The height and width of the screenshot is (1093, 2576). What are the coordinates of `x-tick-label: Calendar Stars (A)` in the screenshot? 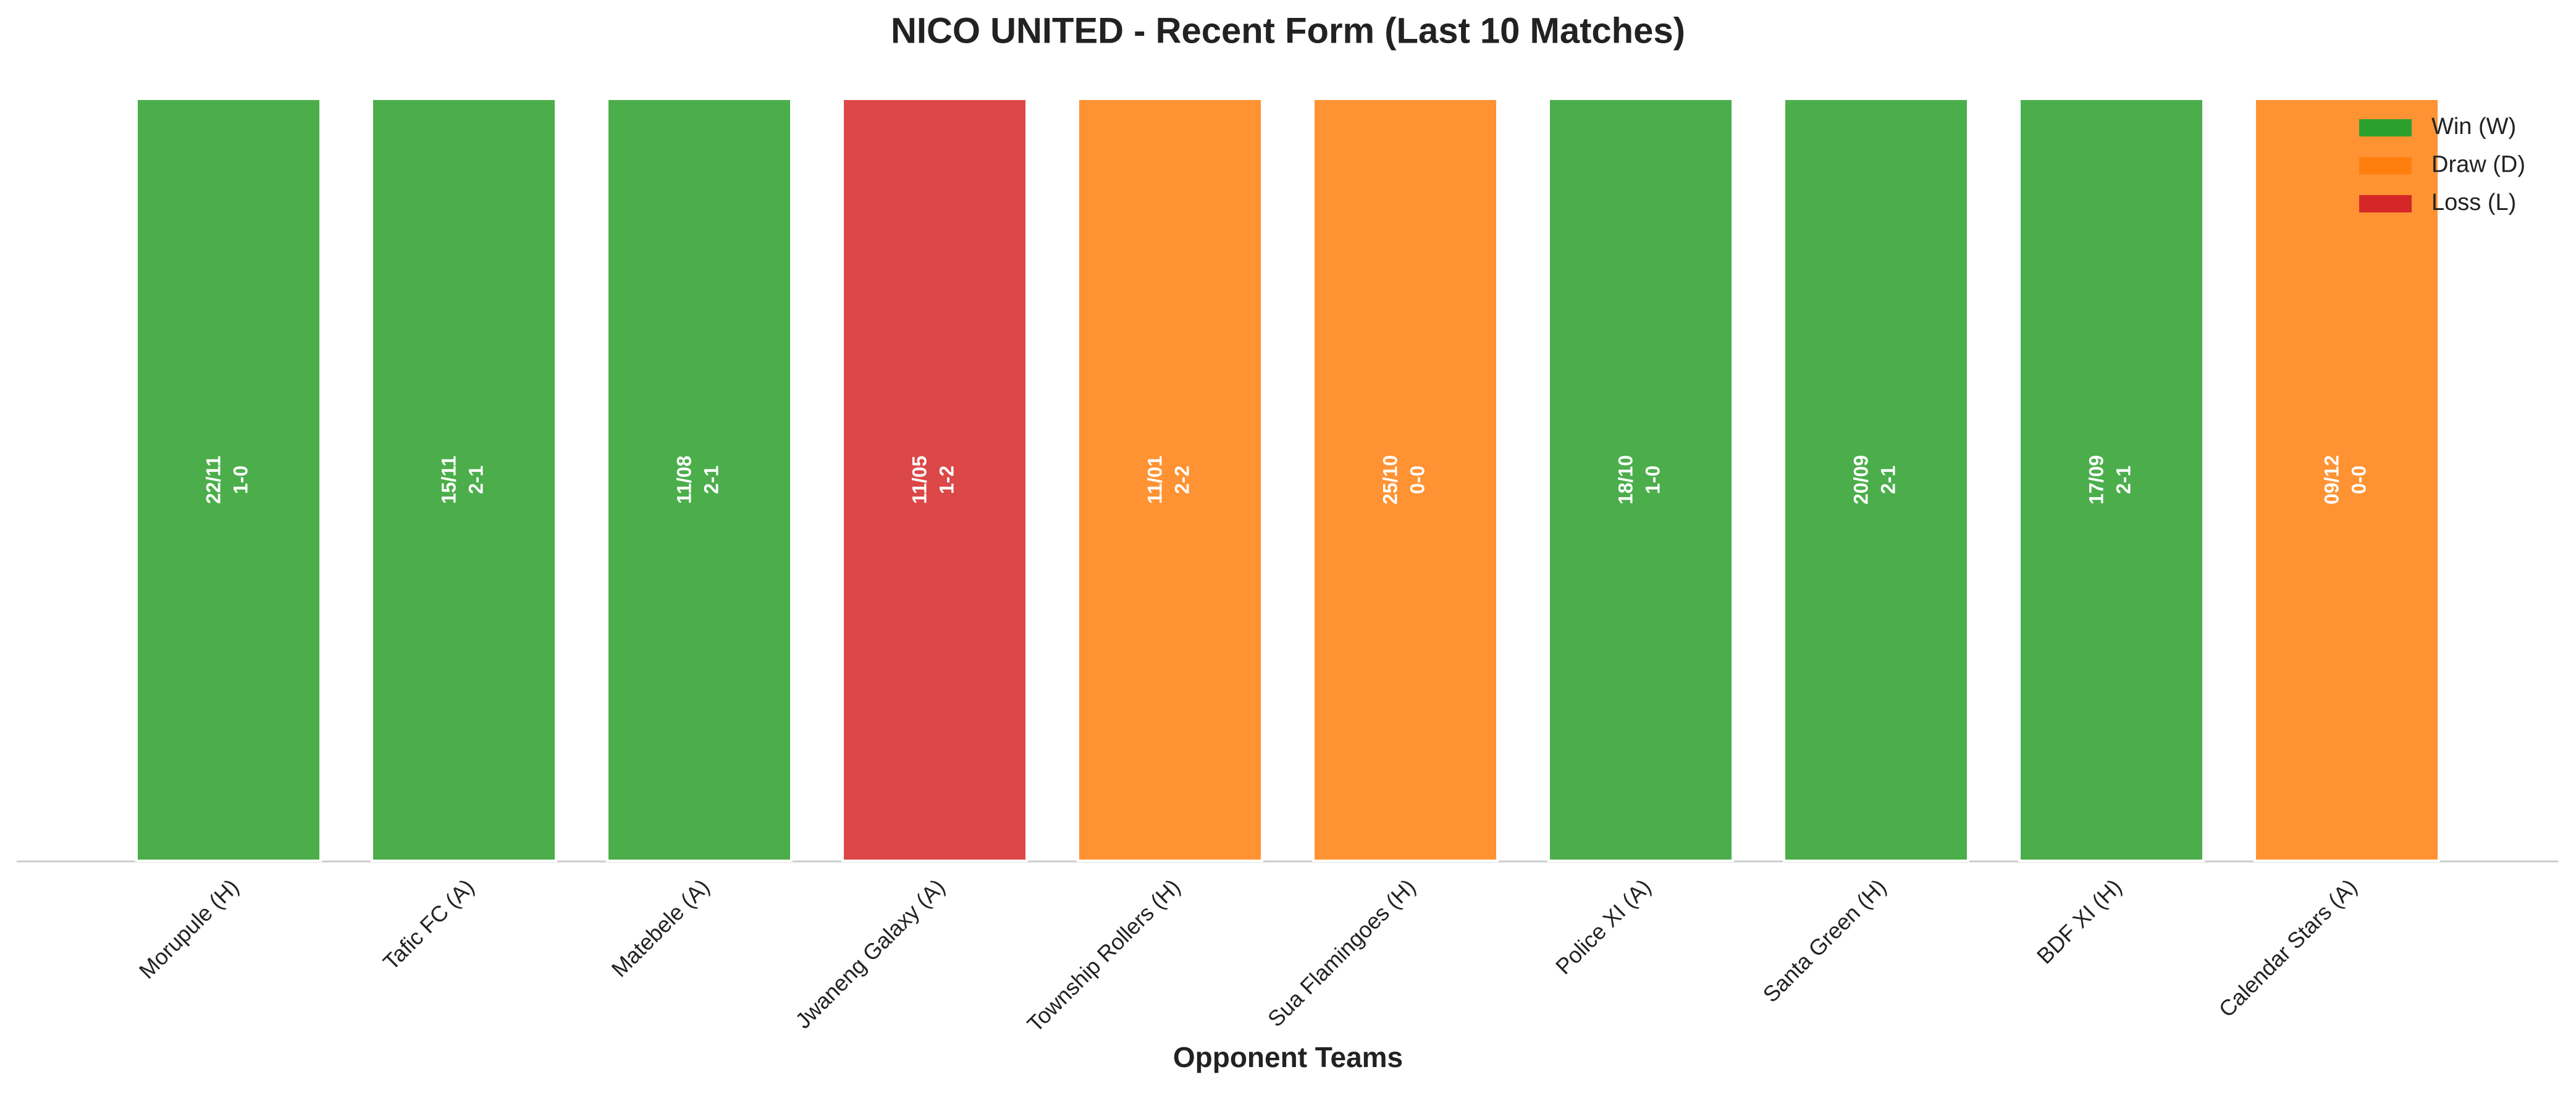 It's located at (2288, 948).